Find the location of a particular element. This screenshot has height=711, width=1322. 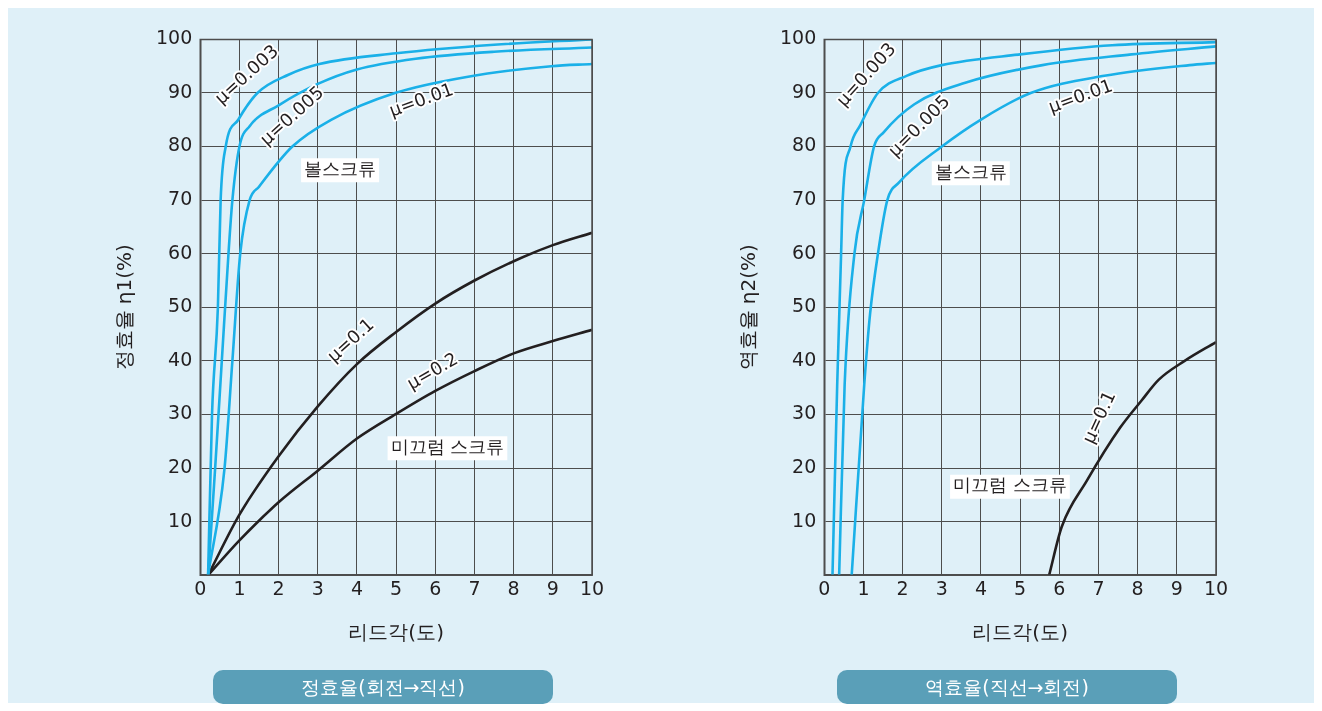

text: 정효율(회전→직선) is located at coordinates (383, 687).